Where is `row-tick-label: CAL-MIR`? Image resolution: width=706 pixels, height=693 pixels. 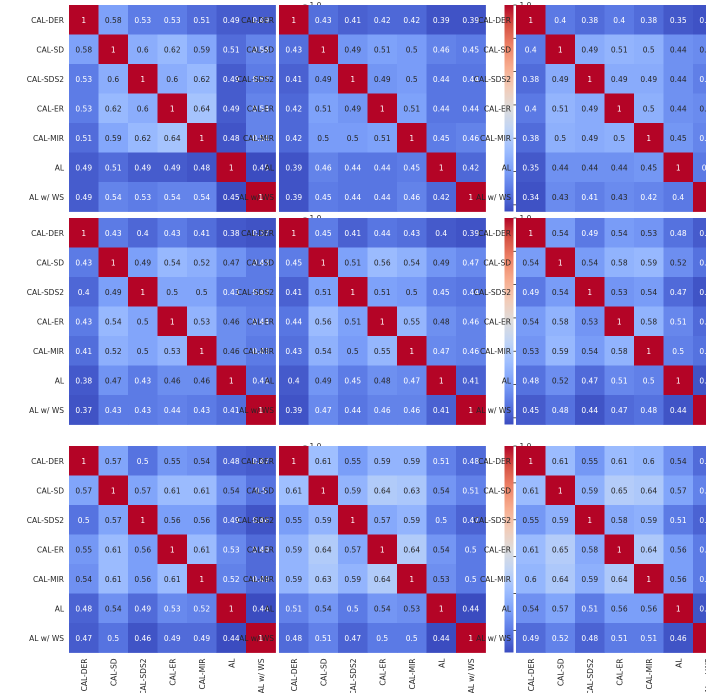 row-tick-label: CAL-MIR is located at coordinates (495, 579).